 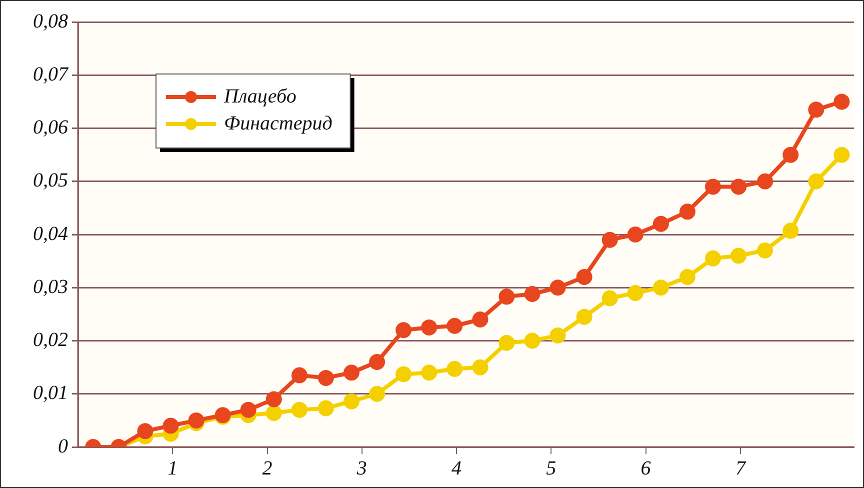 What do you see at coordinates (259, 96) in the screenshot?
I see `legend-label: Плацебо` at bounding box center [259, 96].